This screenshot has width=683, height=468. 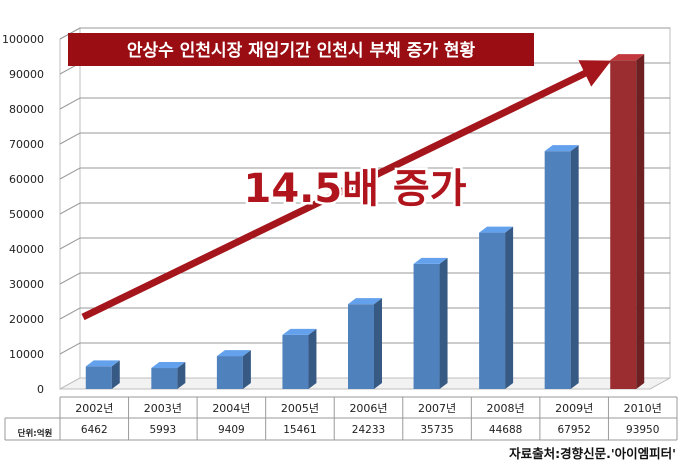 I want to click on bar-2004년, so click(x=233, y=369).